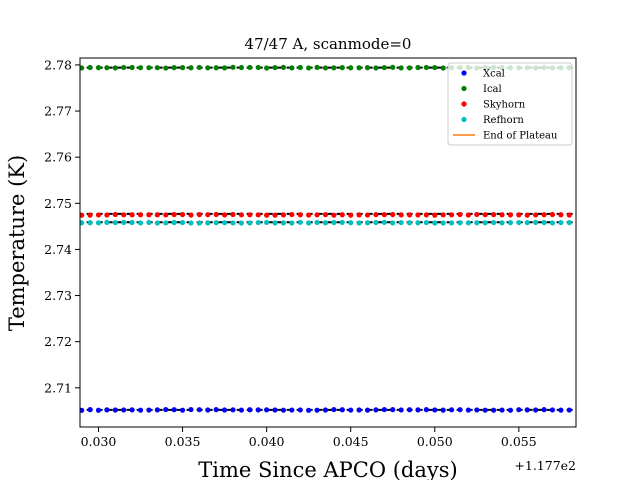 This screenshot has height=480, width=640. I want to click on x-axis-label: Time Since APCO (days), so click(327, 469).